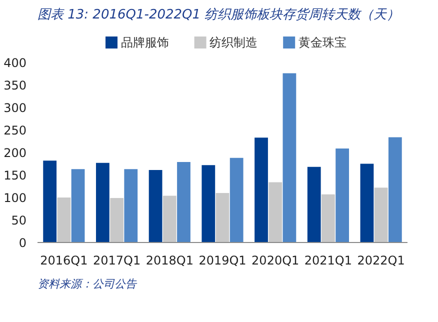 The image size is (438, 322). Describe the element at coordinates (328, 261) in the screenshot. I see `x-tick-label: 2021Q1` at that location.